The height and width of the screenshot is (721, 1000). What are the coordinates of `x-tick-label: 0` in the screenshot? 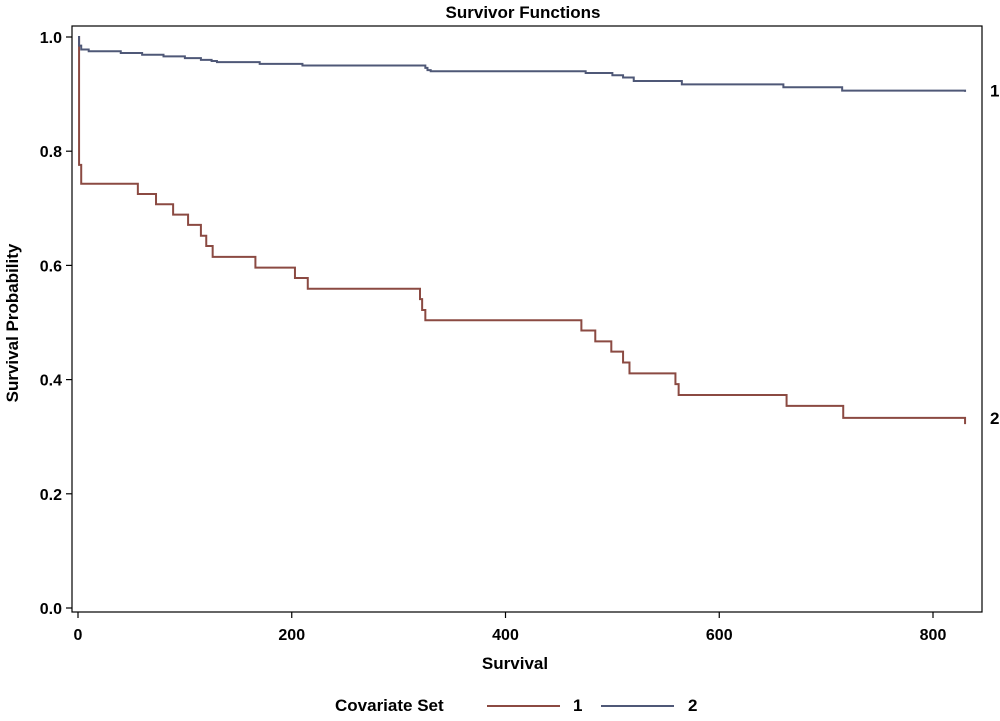 It's located at (78, 635).